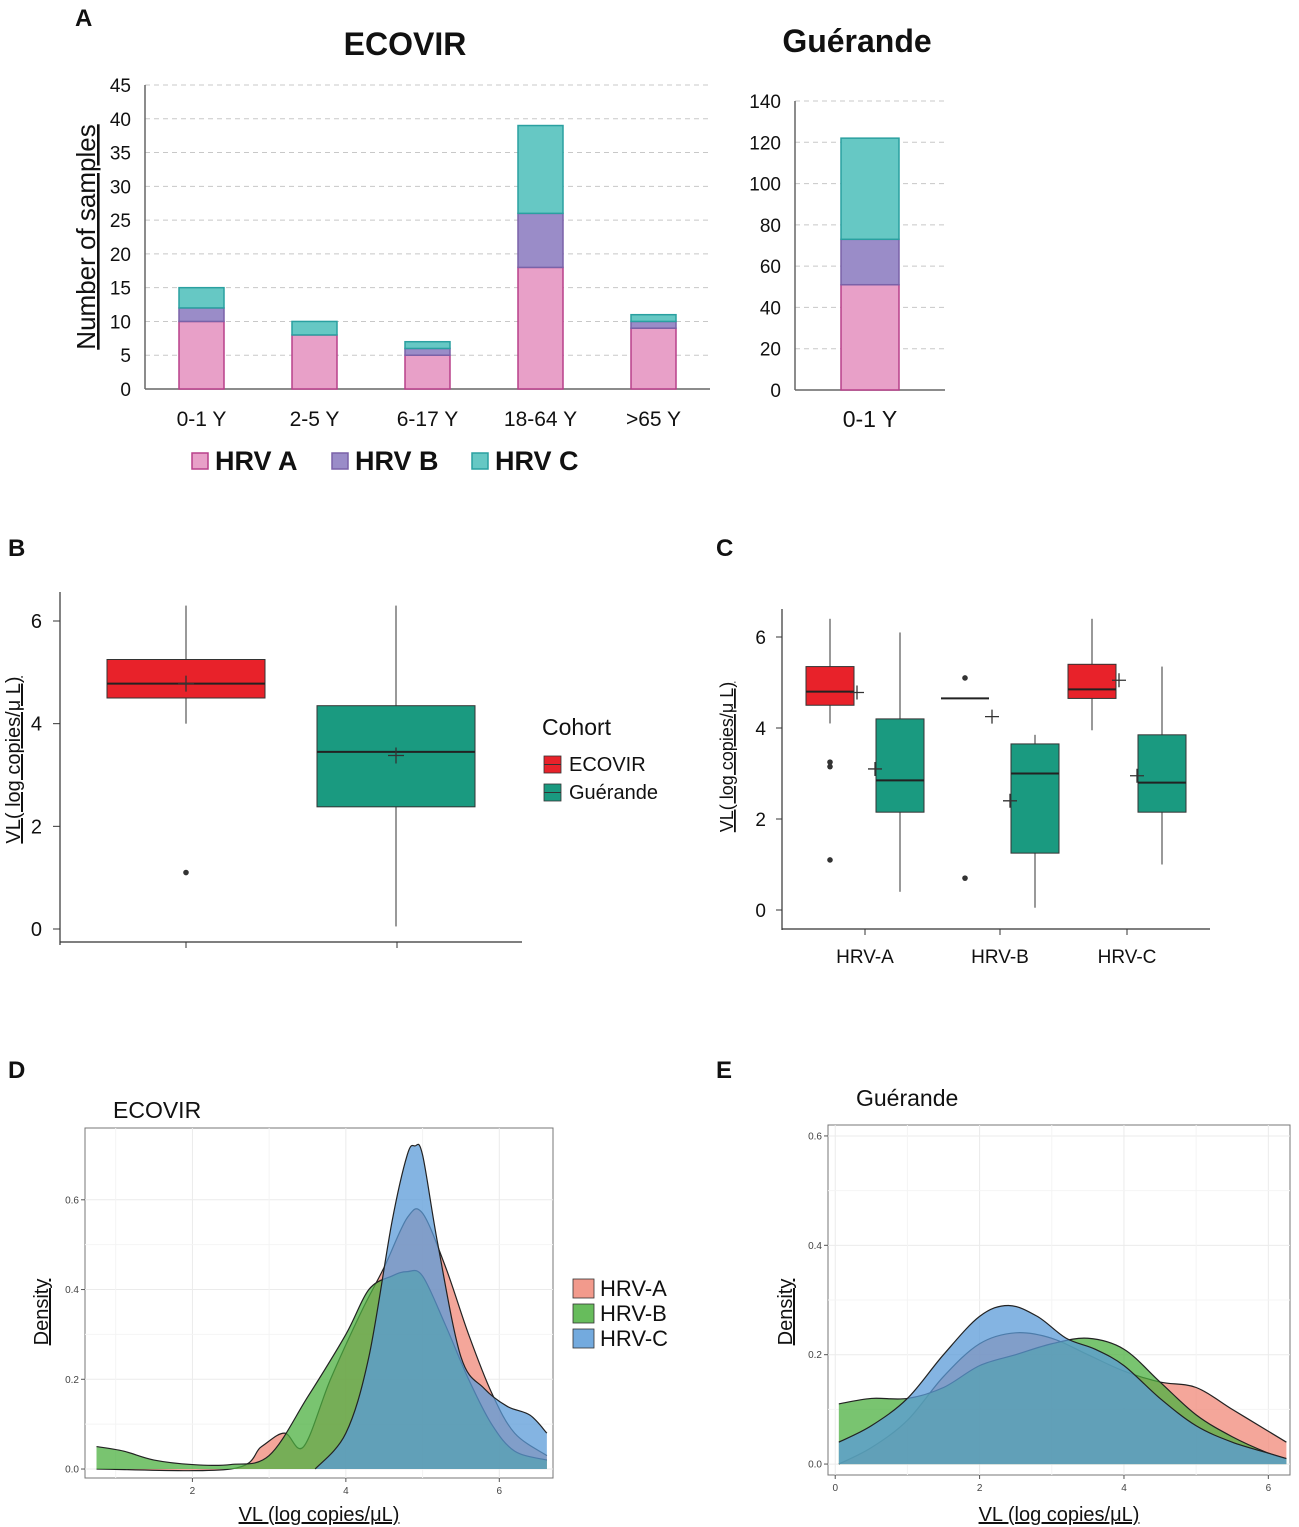 The width and height of the screenshot is (1299, 1527). I want to click on y-tick-label: 45, so click(120, 86).